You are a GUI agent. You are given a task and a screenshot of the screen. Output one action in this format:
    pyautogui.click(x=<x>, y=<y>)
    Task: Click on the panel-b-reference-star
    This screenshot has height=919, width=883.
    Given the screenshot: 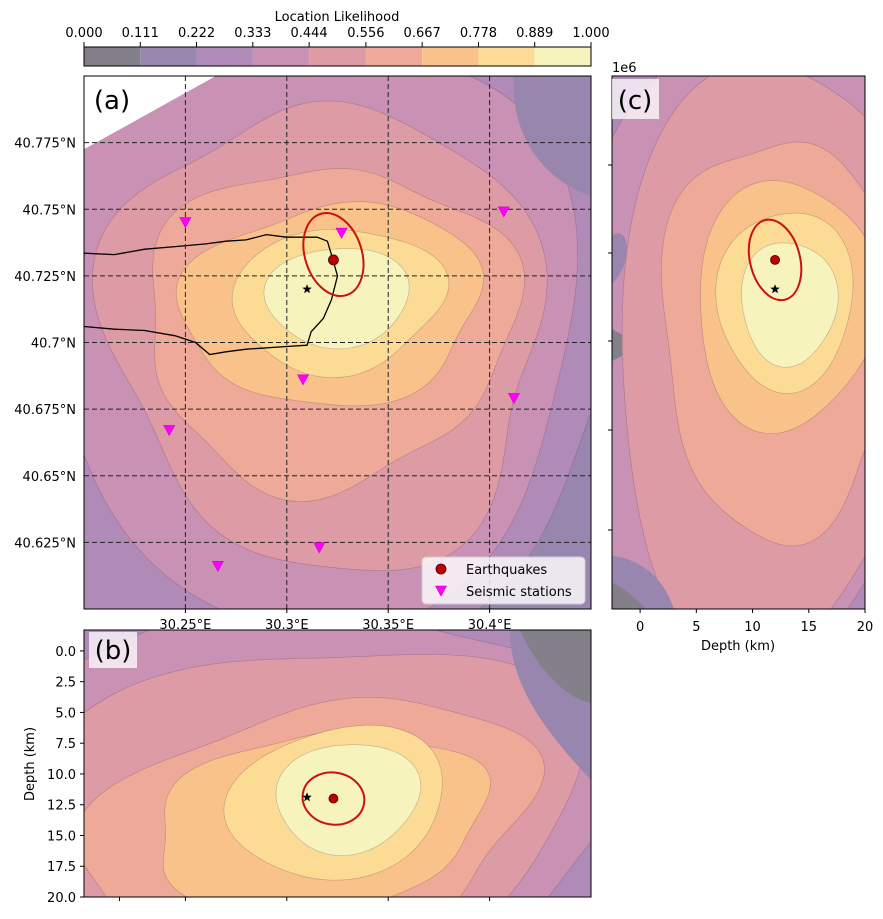 What is the action you would take?
    pyautogui.click(x=307, y=797)
    